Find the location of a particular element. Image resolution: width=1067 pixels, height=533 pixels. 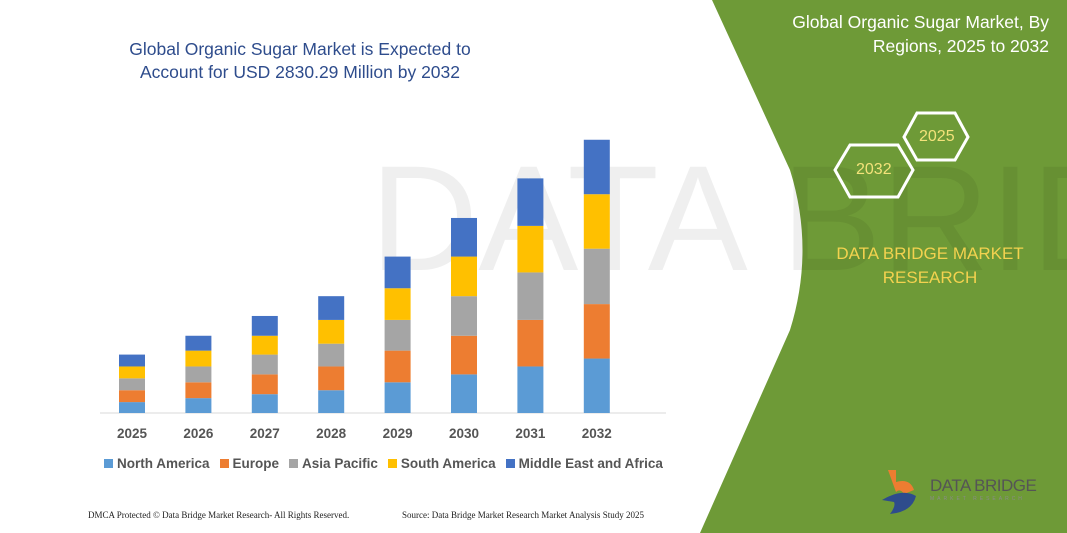

hex-label-2032: 2032 is located at coordinates (874, 169).